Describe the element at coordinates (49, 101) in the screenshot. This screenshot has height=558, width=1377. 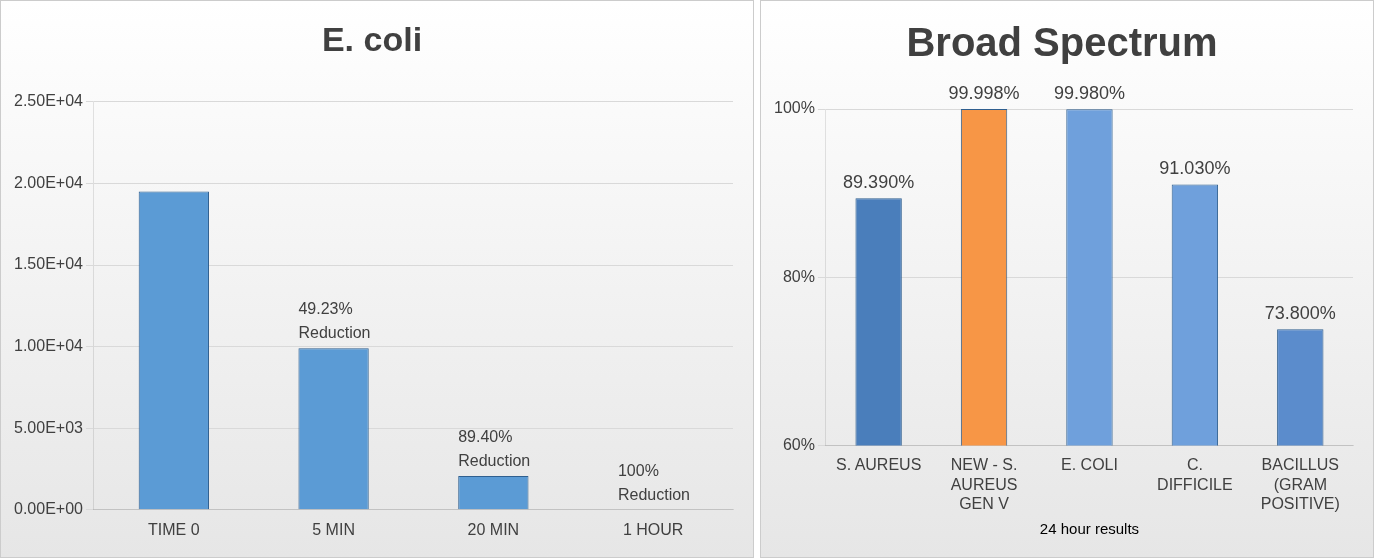
I see `y-tick-label: 2.50E+04` at that location.